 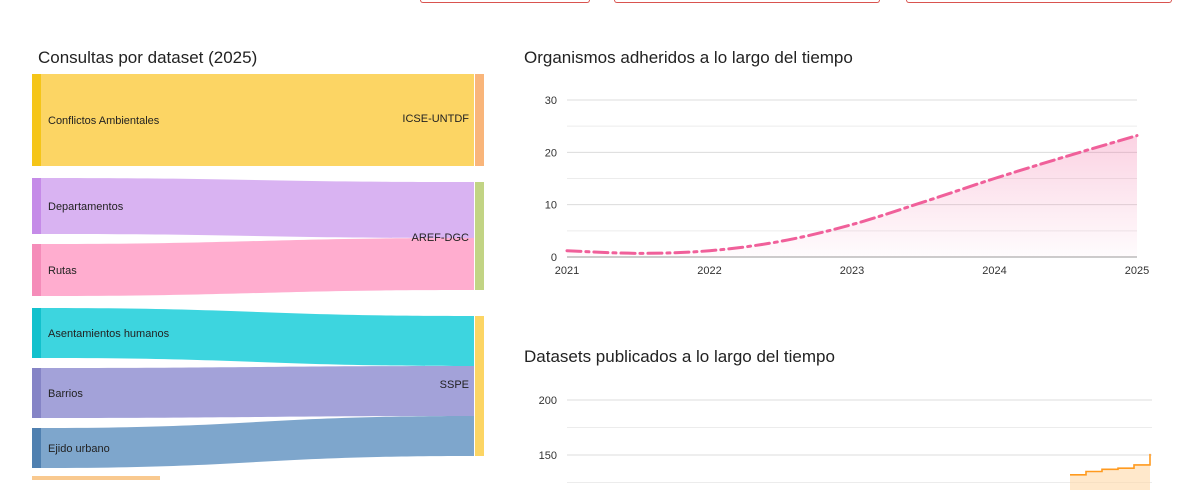 What do you see at coordinates (96, 478) in the screenshot?
I see `sankey-link-partial` at bounding box center [96, 478].